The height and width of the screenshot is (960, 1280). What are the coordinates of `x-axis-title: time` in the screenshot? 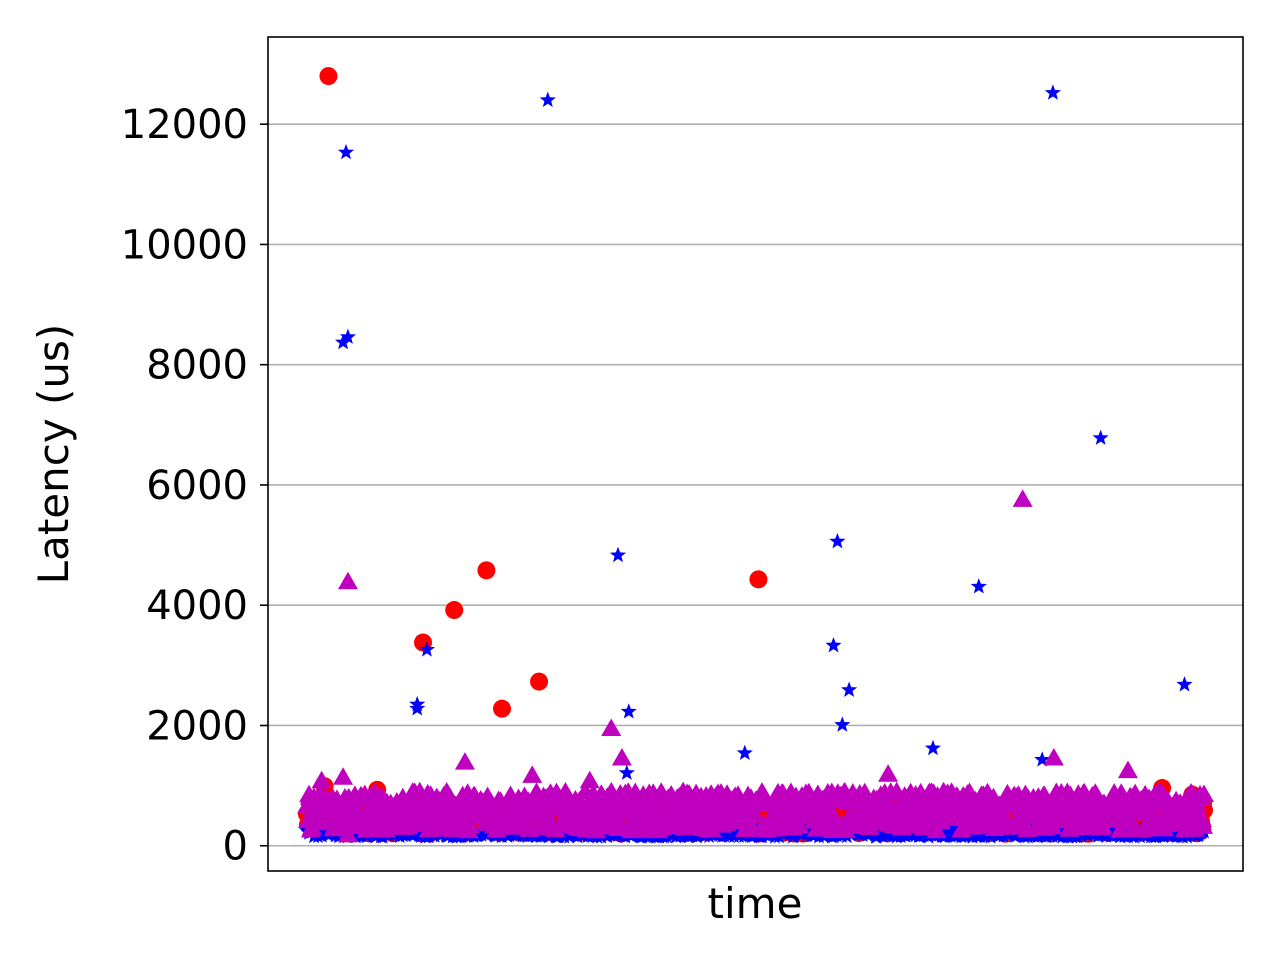 It's located at (755, 903).